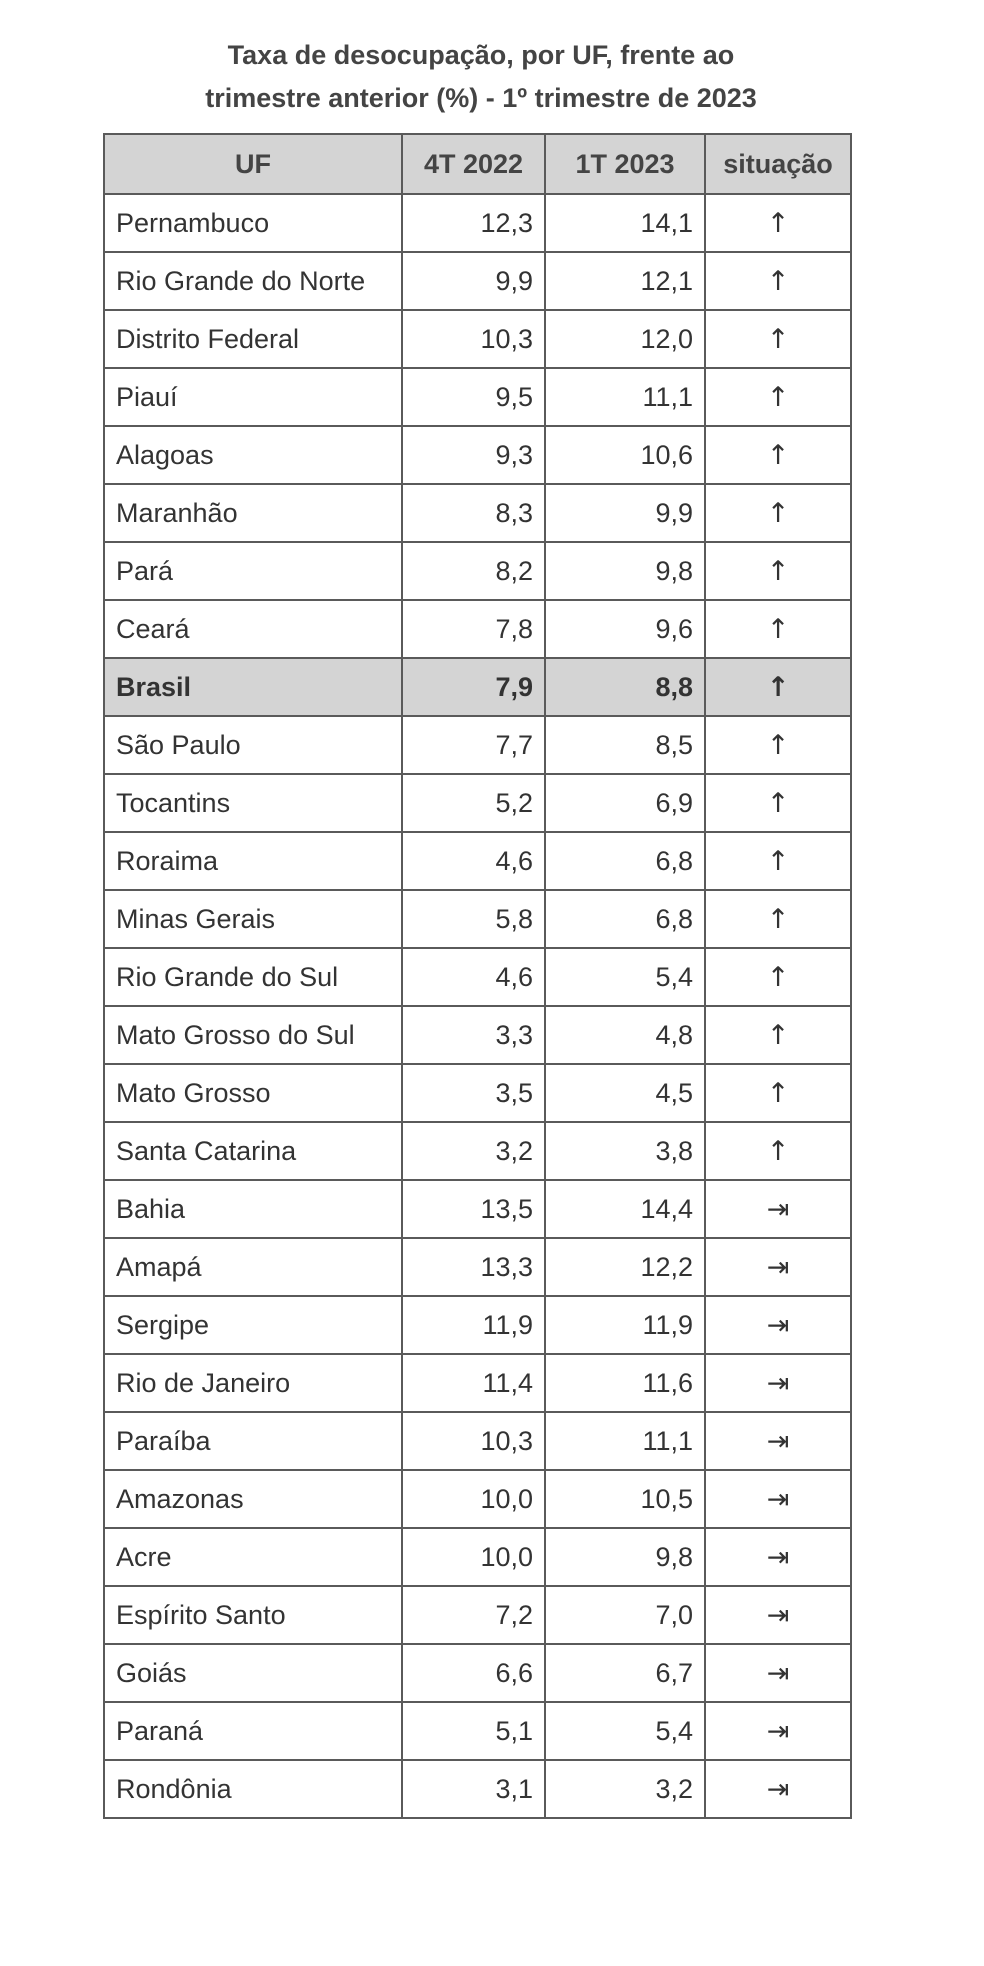  I want to click on table-row: Rio Grande do Sul 4,6 5,4 ↑, so click(477, 977).